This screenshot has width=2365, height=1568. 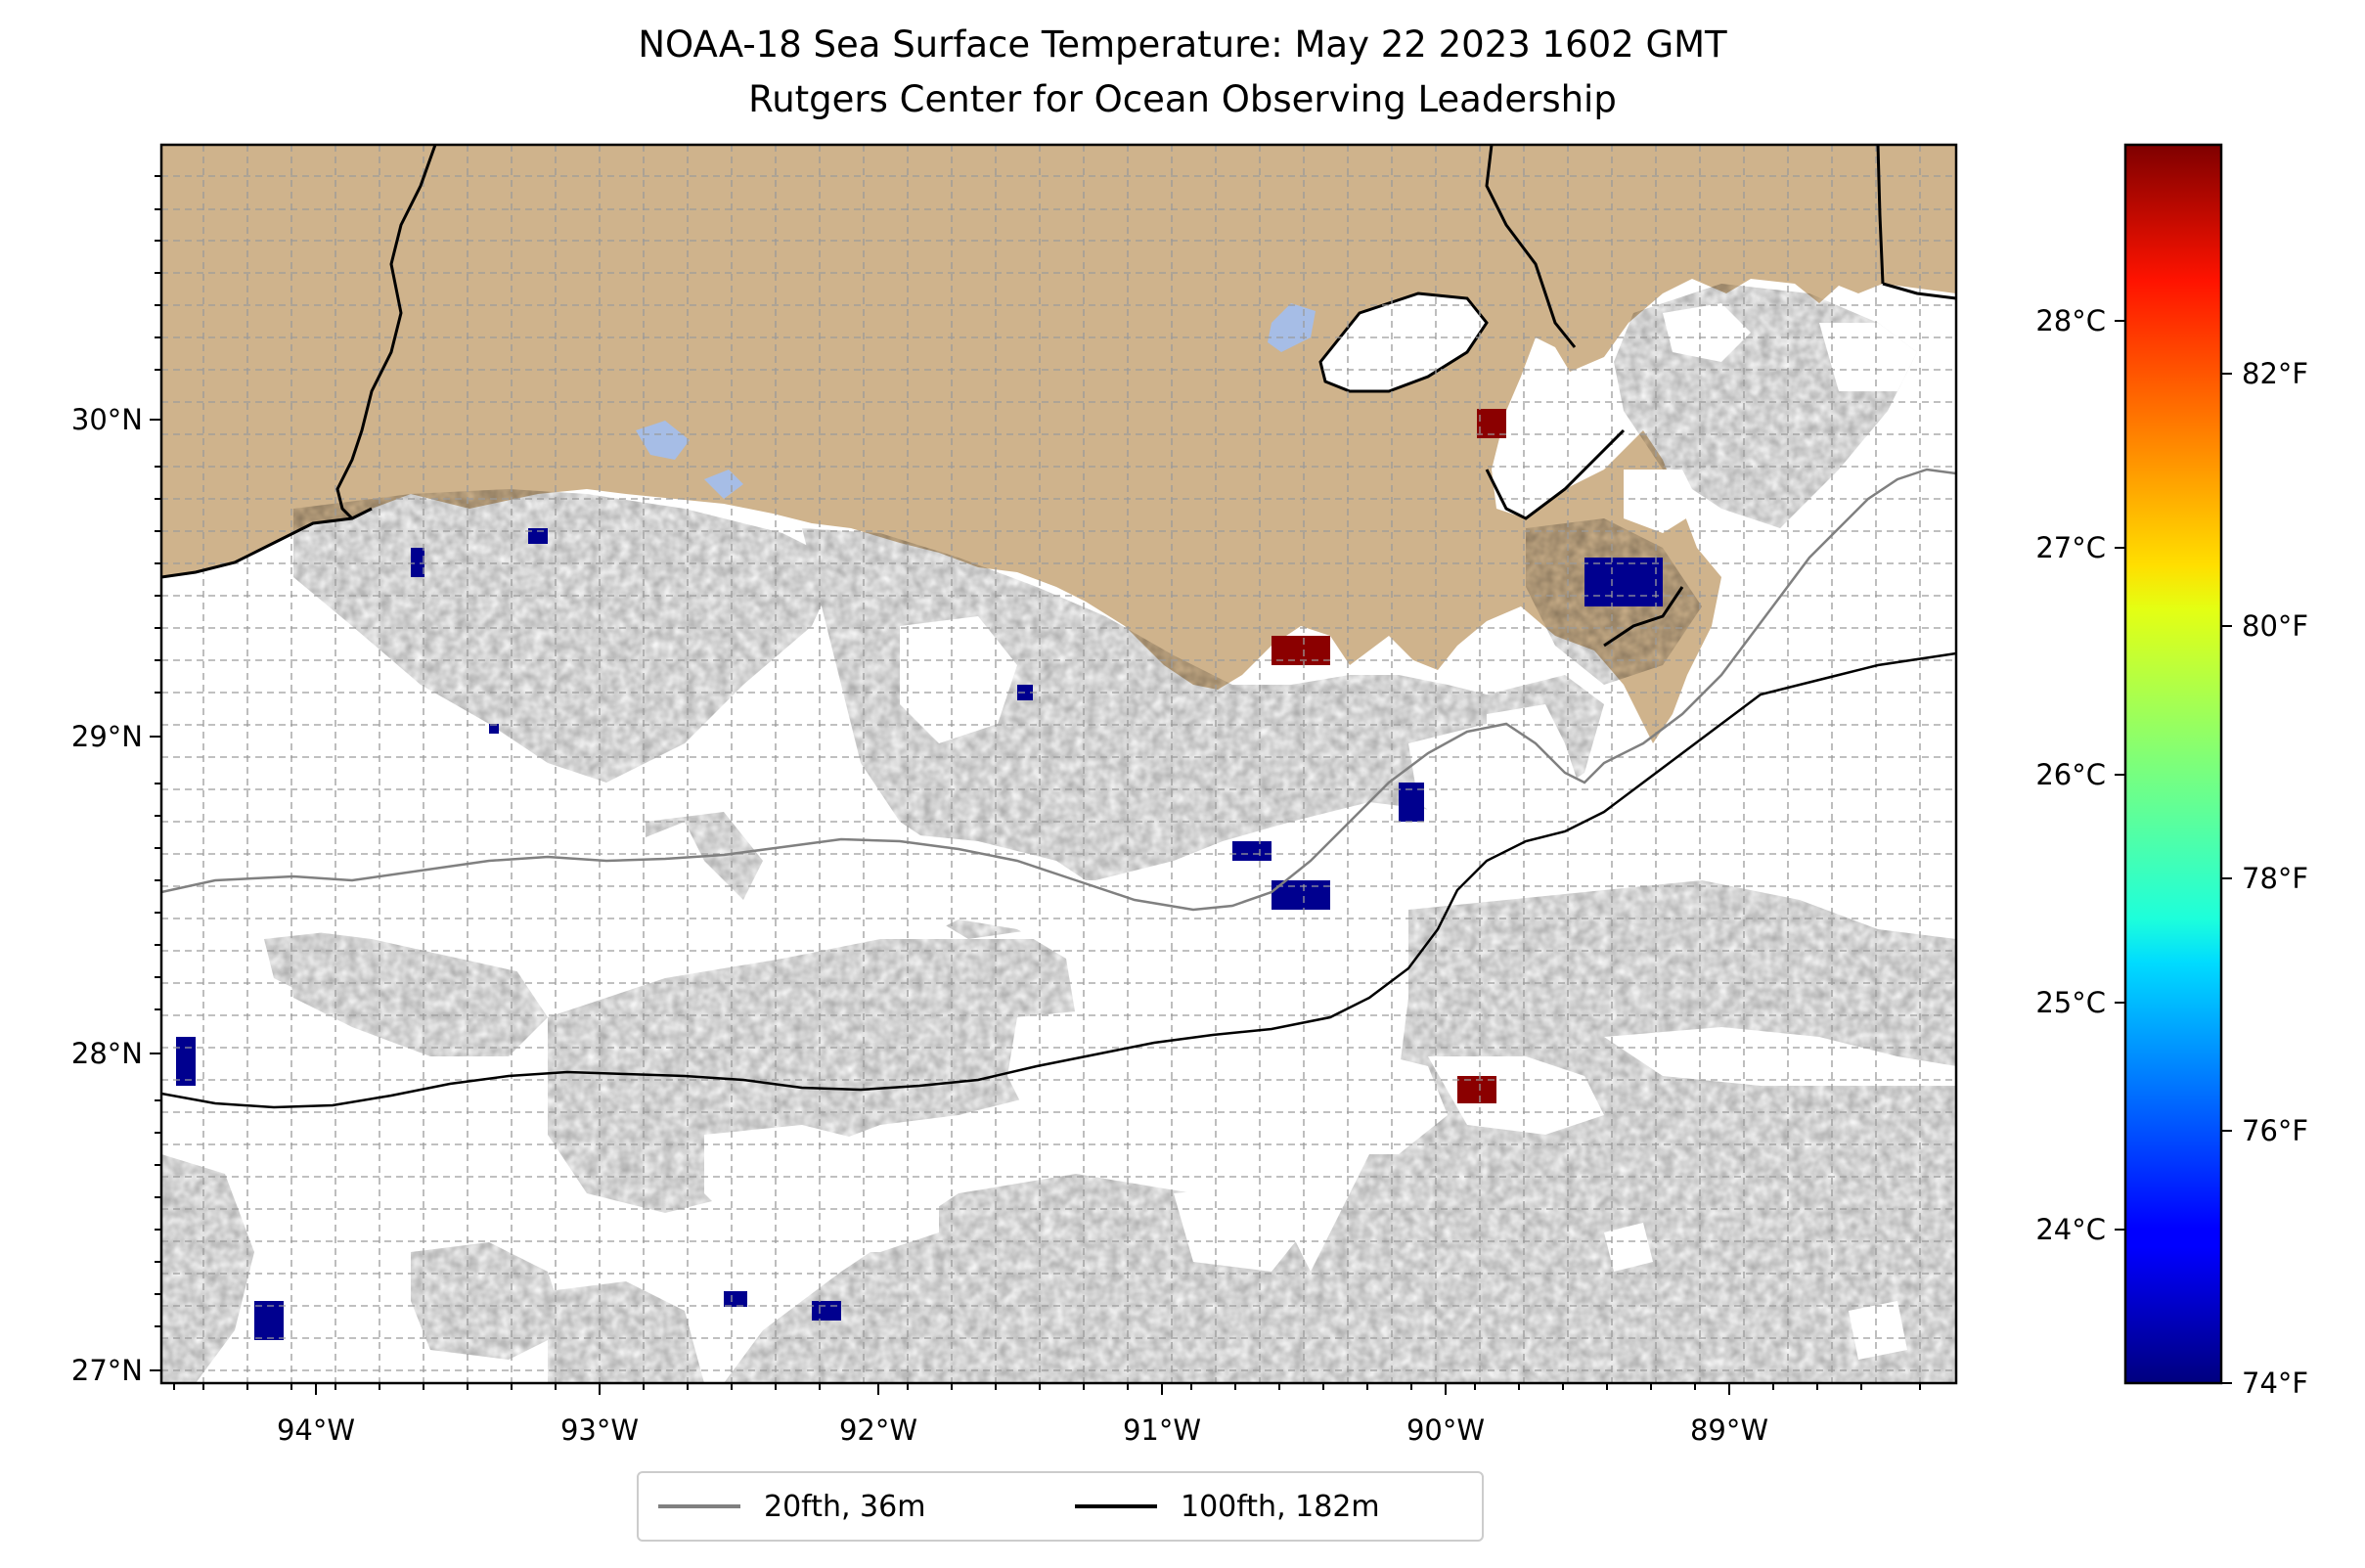 I want to click on colorbar, so click(x=2173, y=764).